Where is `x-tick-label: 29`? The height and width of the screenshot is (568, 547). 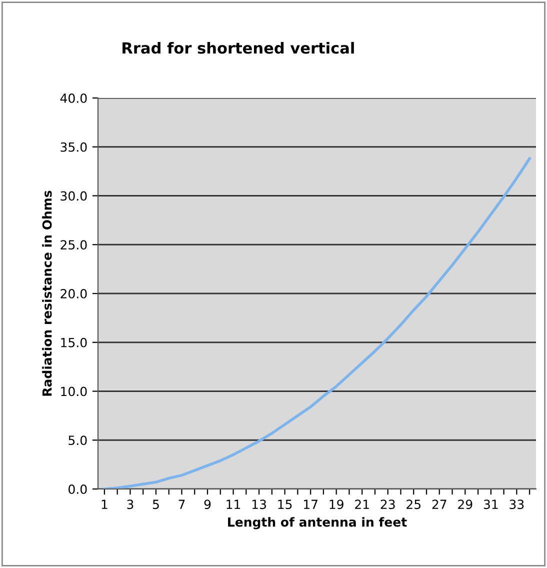
x-tick-label: 29 is located at coordinates (465, 505).